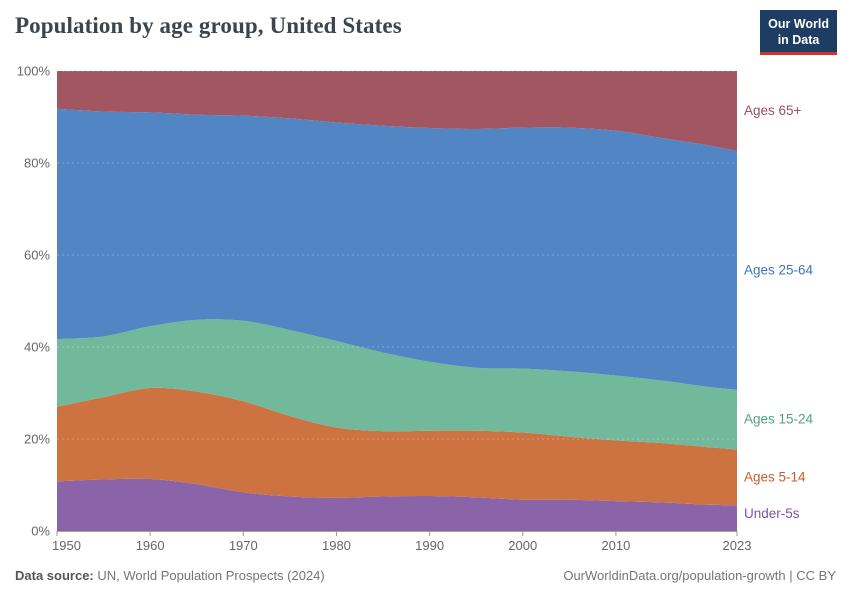  I want to click on owid-logo-line2: in Data, so click(798, 40).